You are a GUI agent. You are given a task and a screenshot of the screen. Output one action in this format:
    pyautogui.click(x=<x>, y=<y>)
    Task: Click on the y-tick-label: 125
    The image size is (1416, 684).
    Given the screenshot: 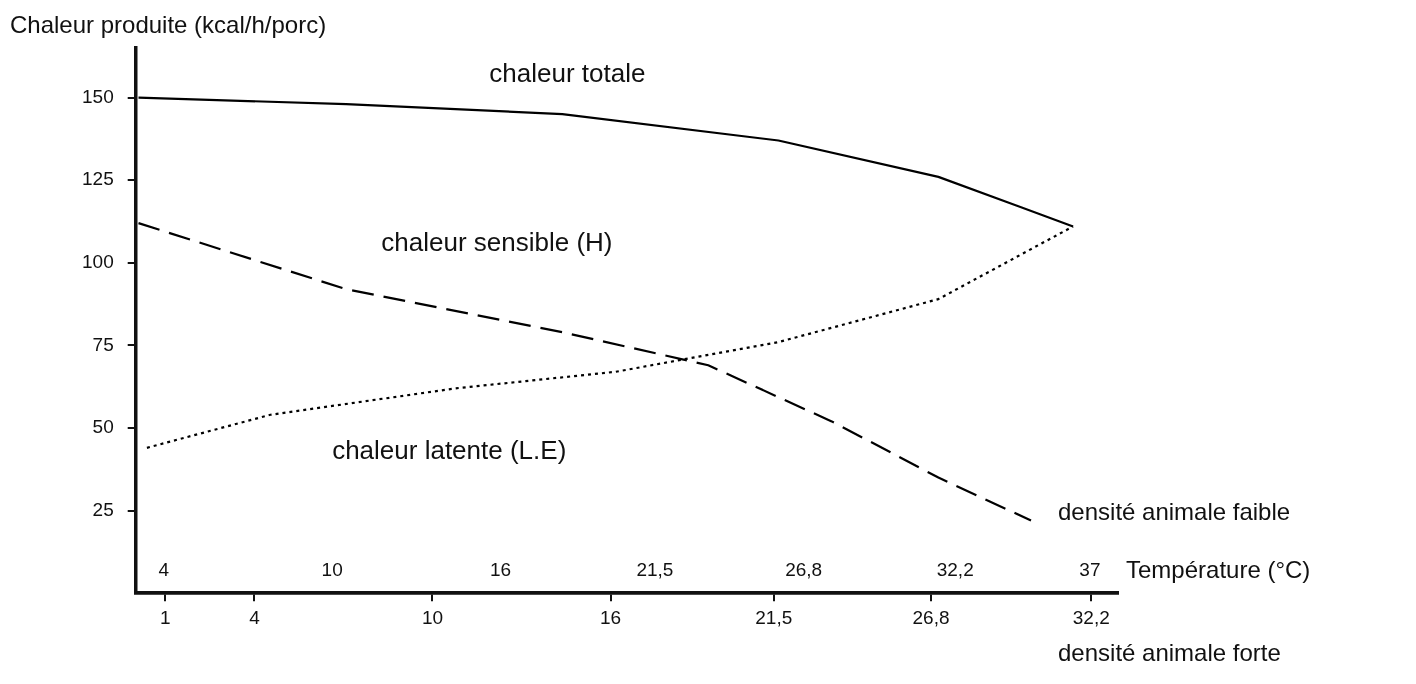 What is the action you would take?
    pyautogui.click(x=98, y=179)
    